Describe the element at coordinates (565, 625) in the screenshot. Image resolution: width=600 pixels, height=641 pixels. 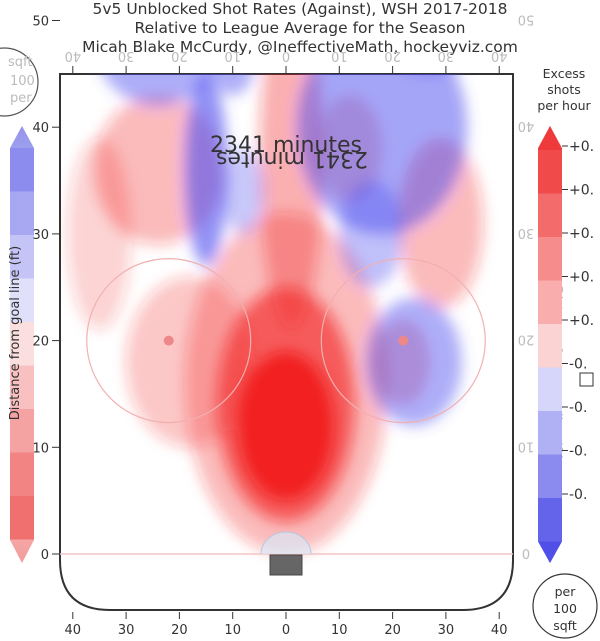
I see `units-line-3: sqft` at that location.